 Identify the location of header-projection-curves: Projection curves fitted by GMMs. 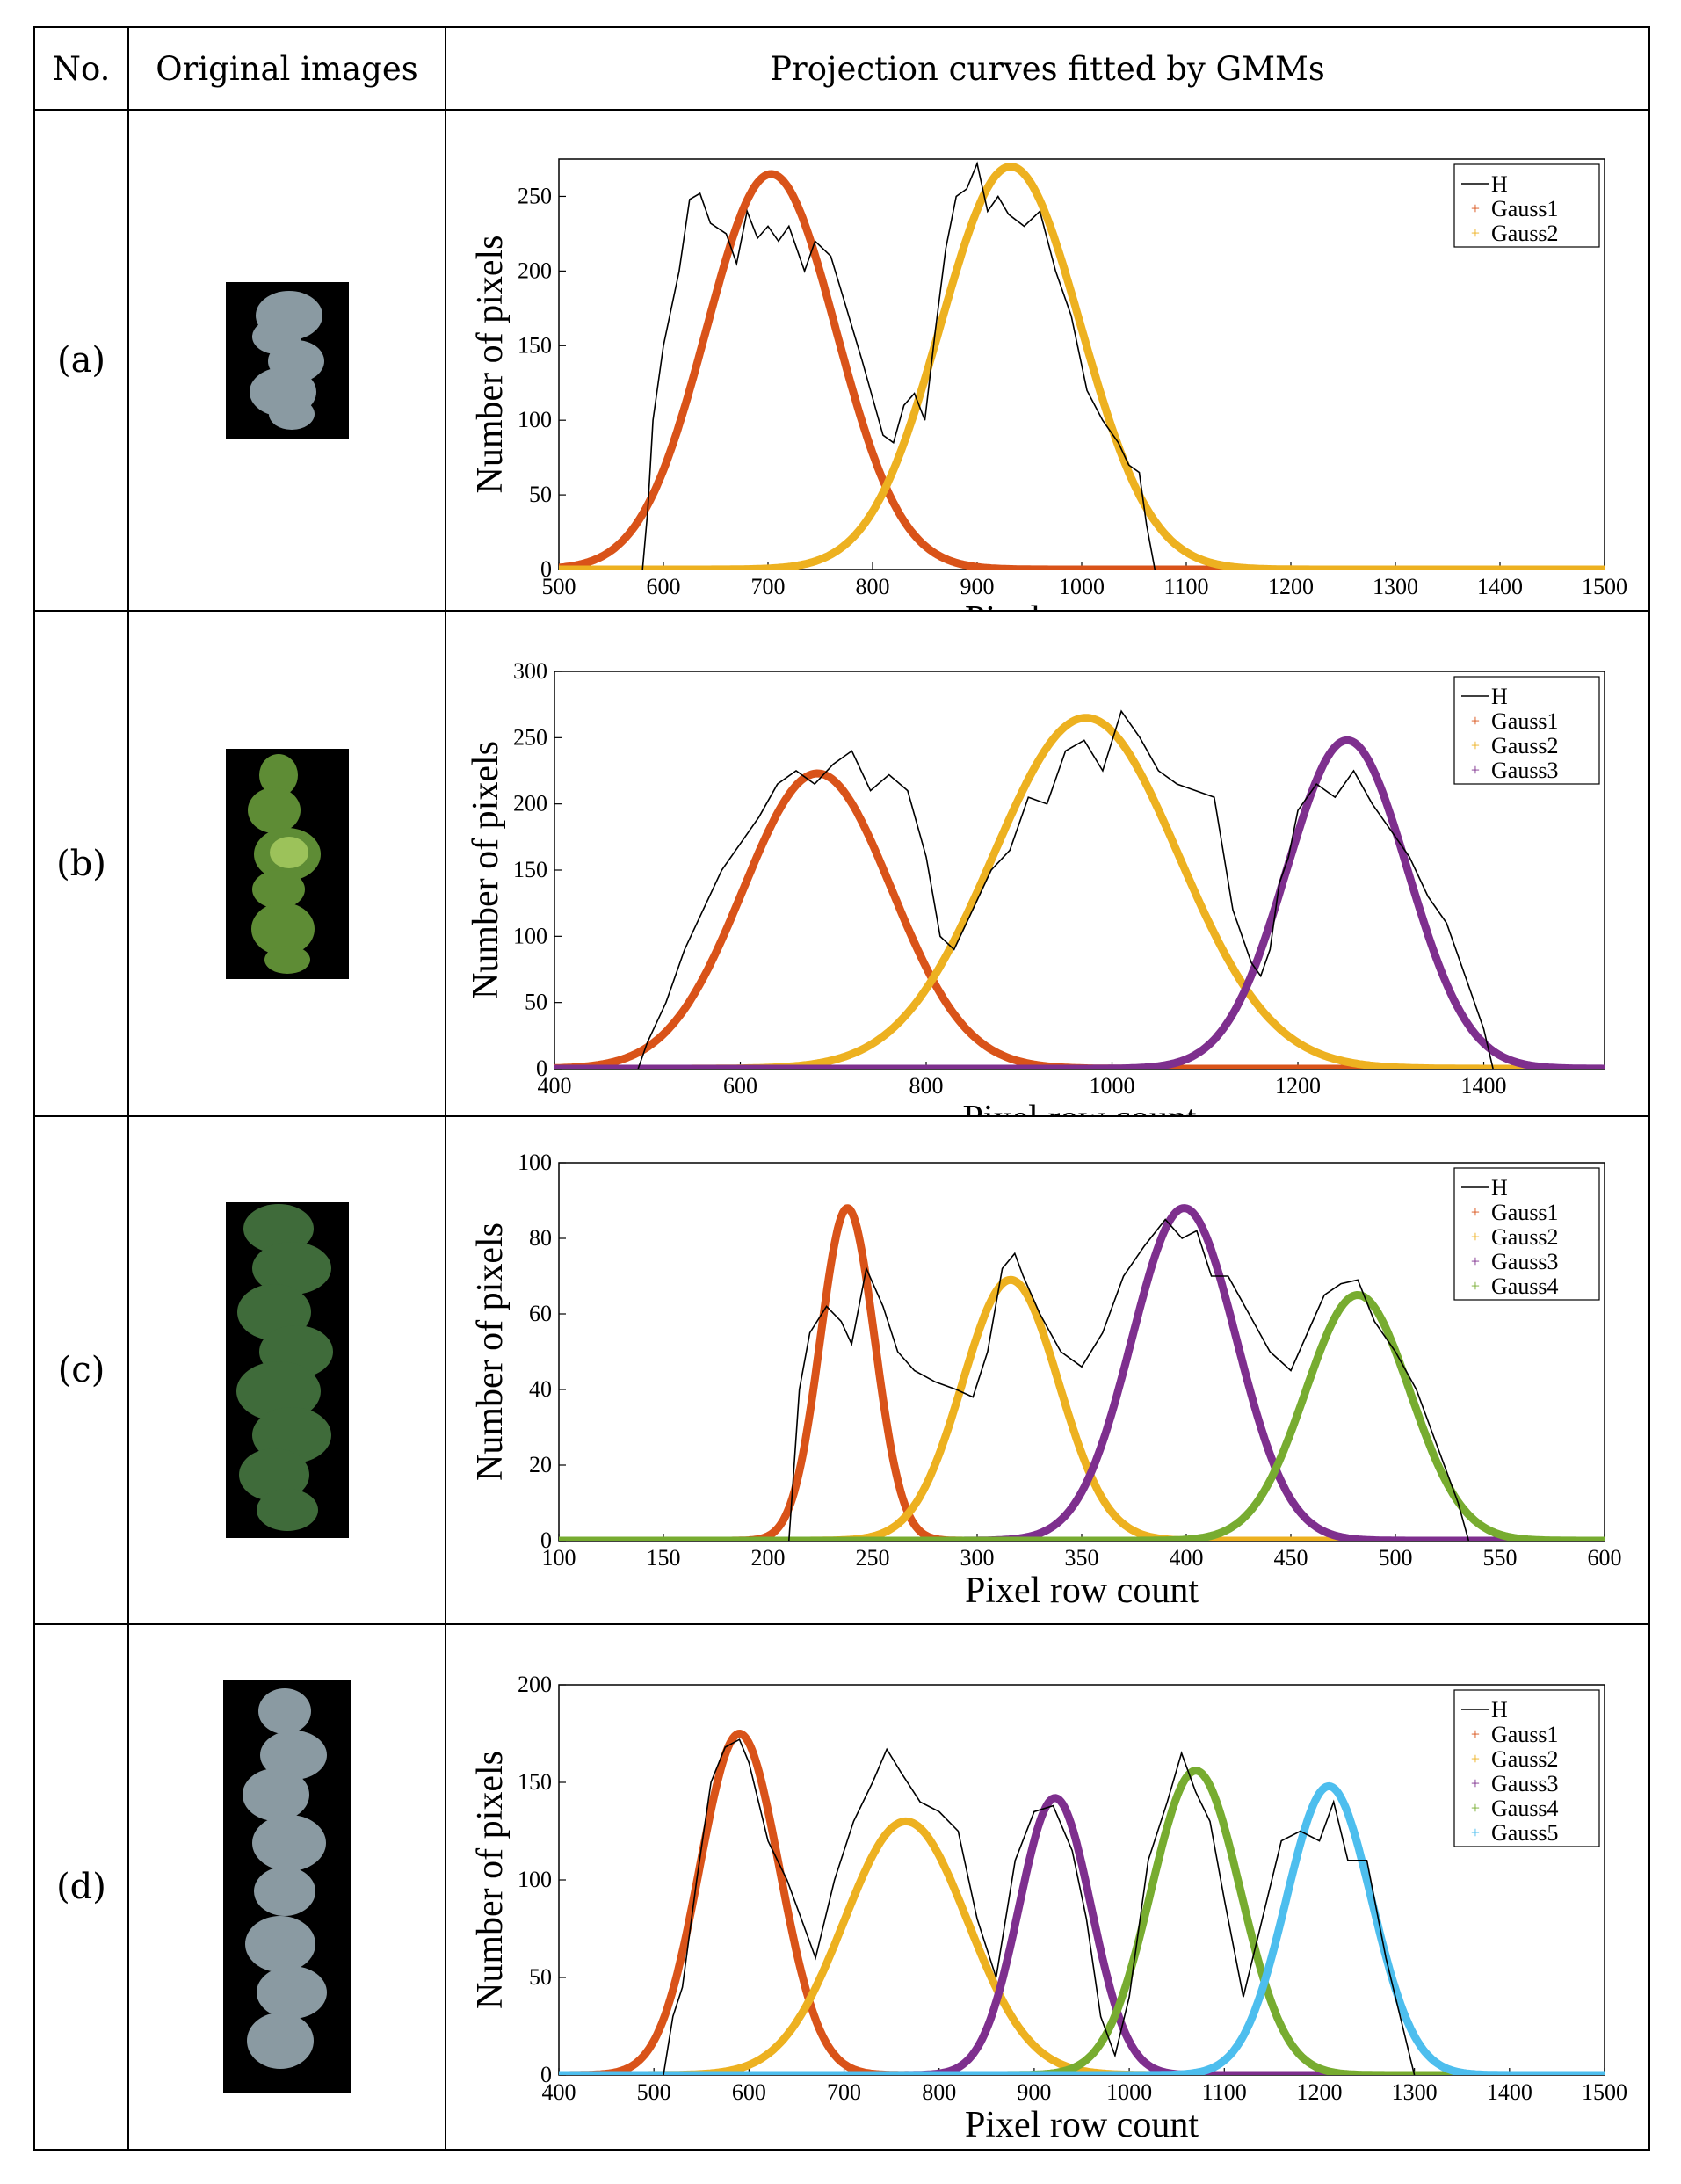
(1048, 68).